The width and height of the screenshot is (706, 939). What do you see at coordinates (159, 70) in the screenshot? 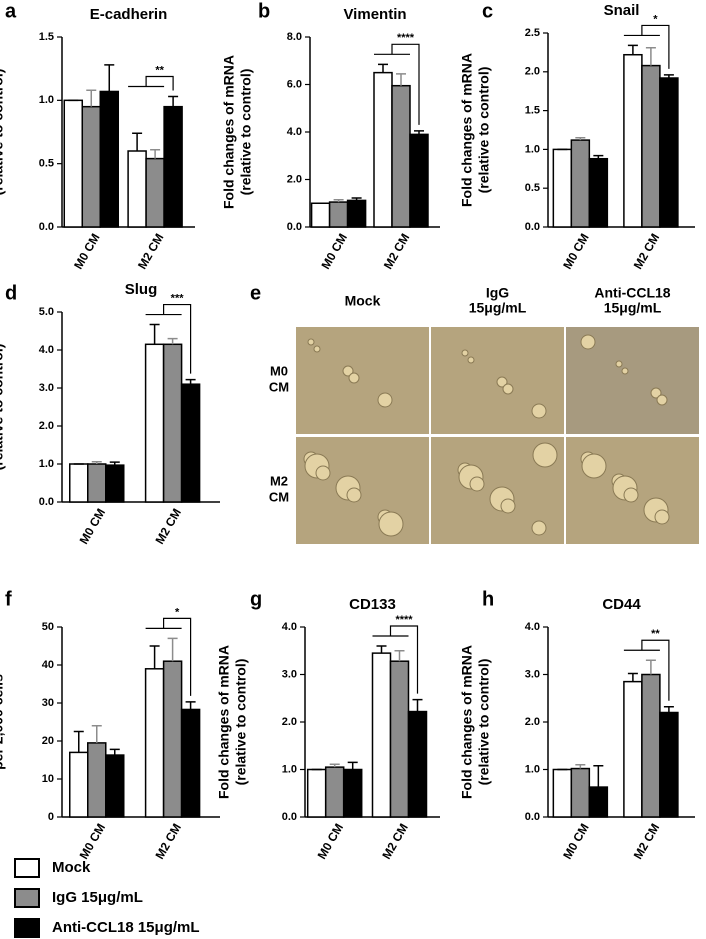
I see `significance-label: **` at bounding box center [159, 70].